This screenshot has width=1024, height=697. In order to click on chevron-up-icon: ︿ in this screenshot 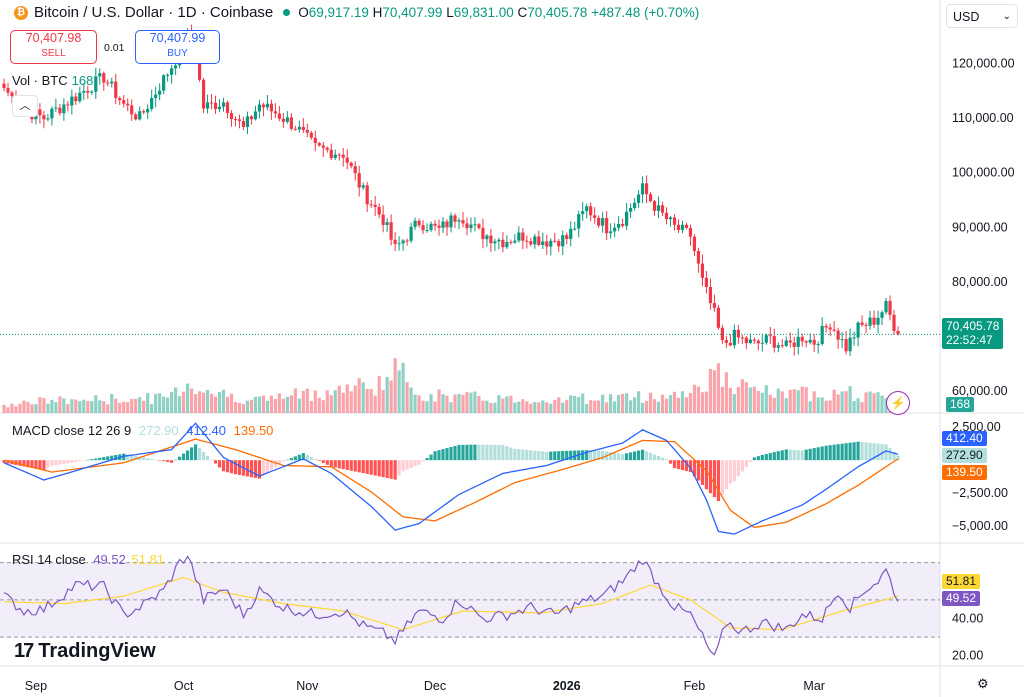, I will do `click(25, 106)`.